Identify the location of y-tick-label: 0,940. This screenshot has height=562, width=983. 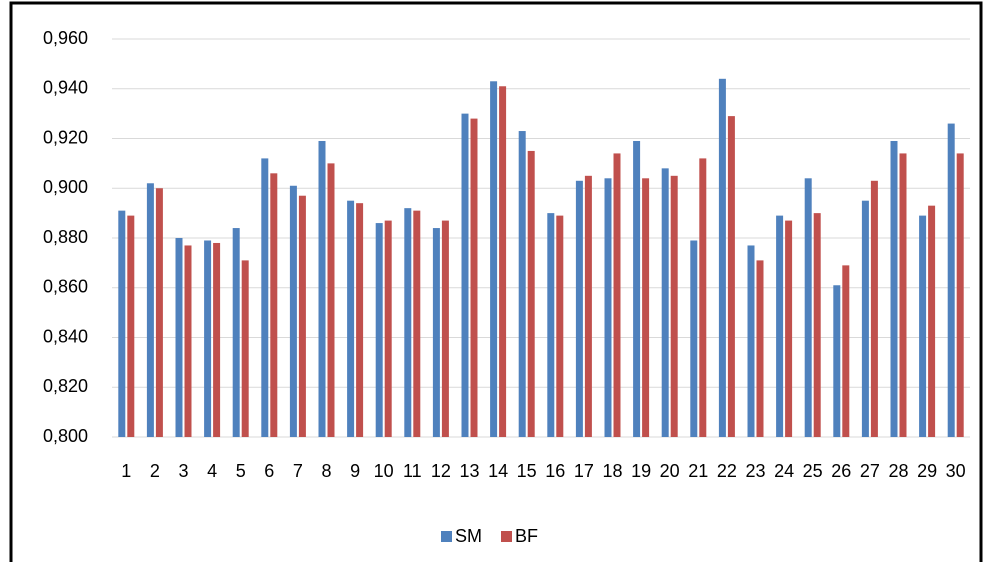
(65, 88).